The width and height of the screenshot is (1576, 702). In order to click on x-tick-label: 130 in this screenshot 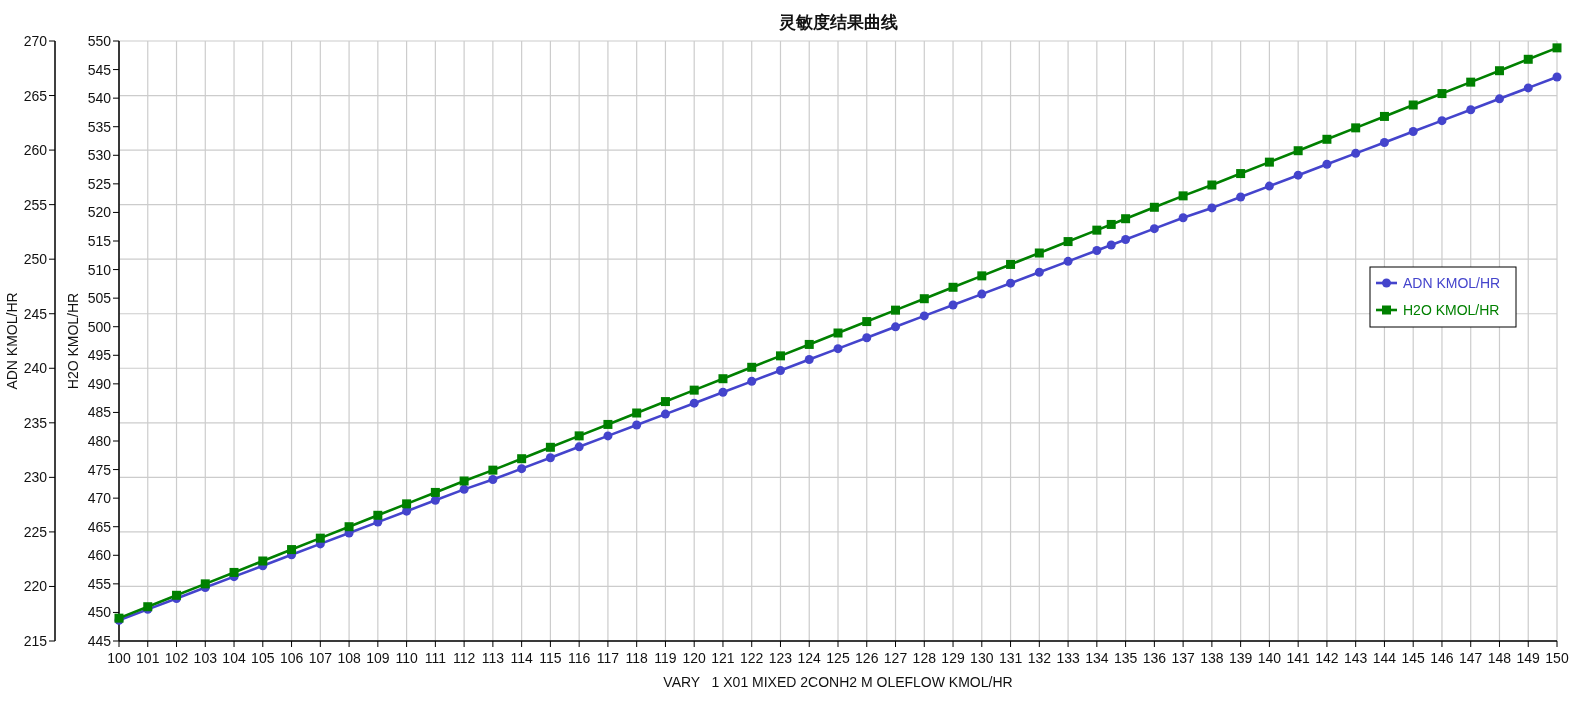, I will do `click(982, 658)`.